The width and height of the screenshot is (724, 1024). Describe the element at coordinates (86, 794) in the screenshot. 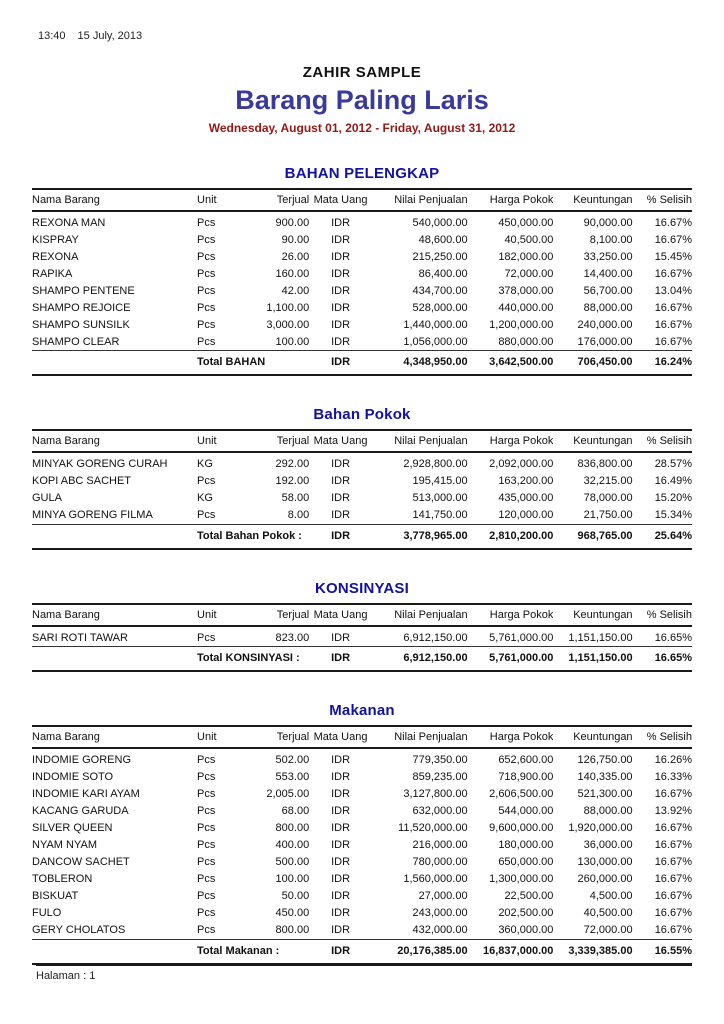

I see `cell-nama-barang: INDOMIE KARI AYAM` at that location.